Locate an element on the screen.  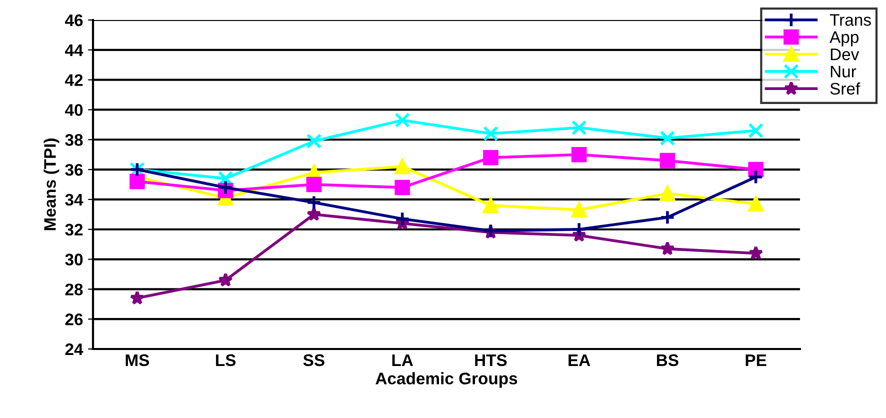
legend-label: Nur is located at coordinates (843, 72).